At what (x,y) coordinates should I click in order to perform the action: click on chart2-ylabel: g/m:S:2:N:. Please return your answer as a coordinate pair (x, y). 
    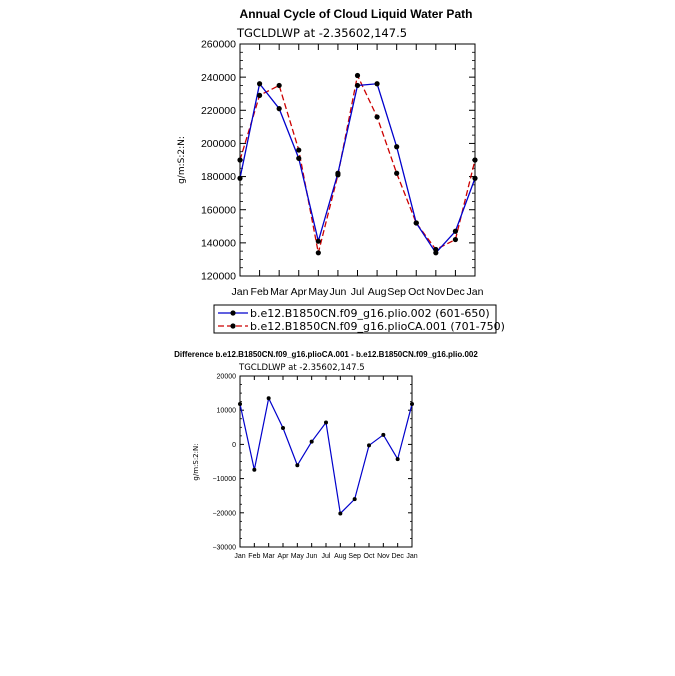
    Looking at the image, I should click on (196, 461).